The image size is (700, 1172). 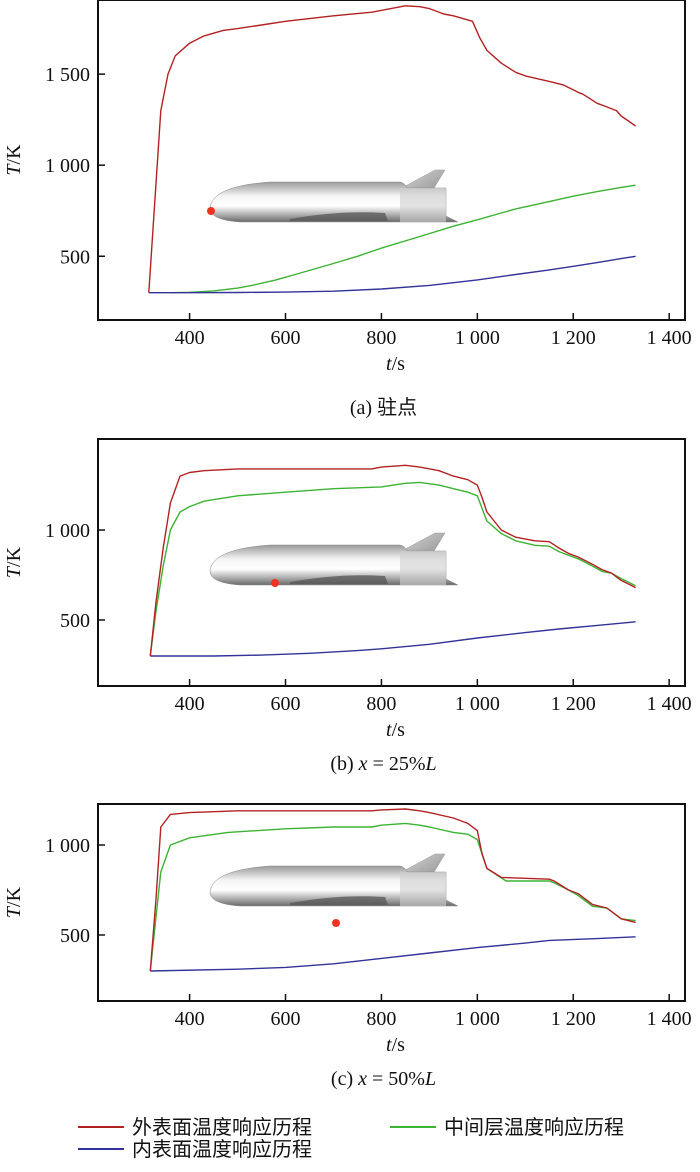 I want to click on legend-item-middle: 中间层温度响应历程, so click(x=507, y=1127).